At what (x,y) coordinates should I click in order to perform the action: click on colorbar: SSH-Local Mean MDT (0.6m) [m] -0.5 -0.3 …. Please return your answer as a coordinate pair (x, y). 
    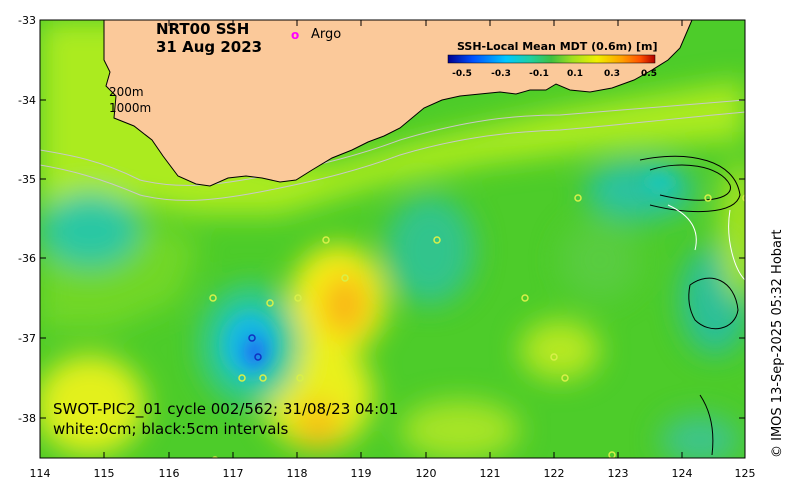
    Looking at the image, I should click on (552, 59).